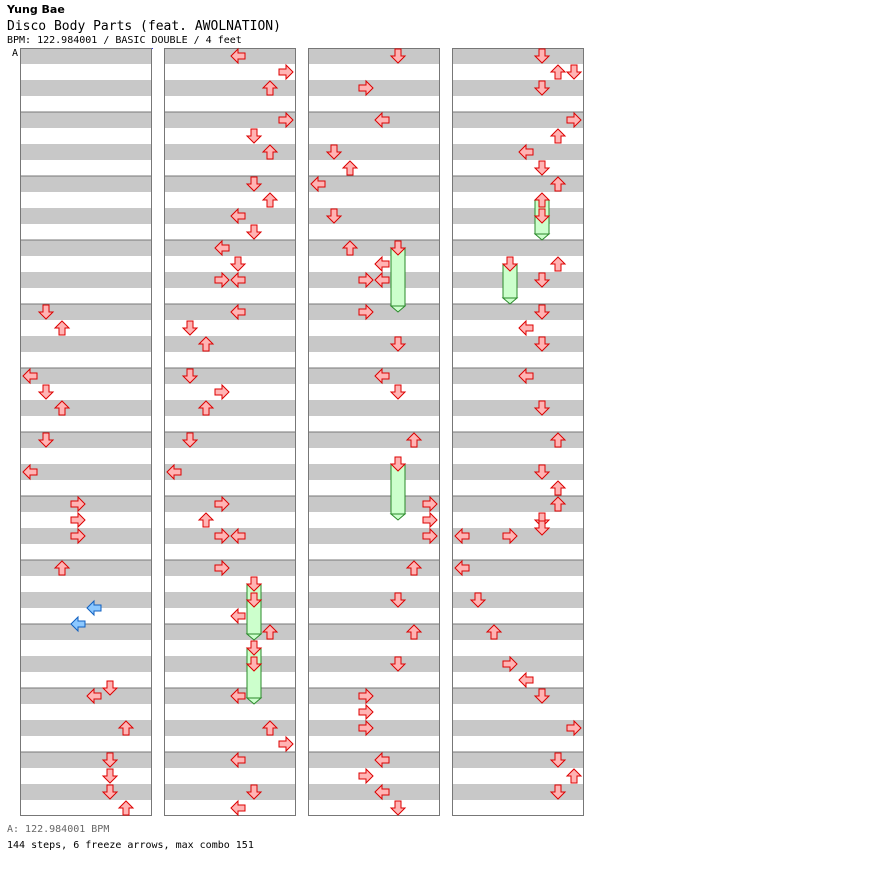  Describe the element at coordinates (124, 40) in the screenshot. I see `chart-info: BPM: 122.984001 / BASIC DOUBLE / 4 feet` at that location.